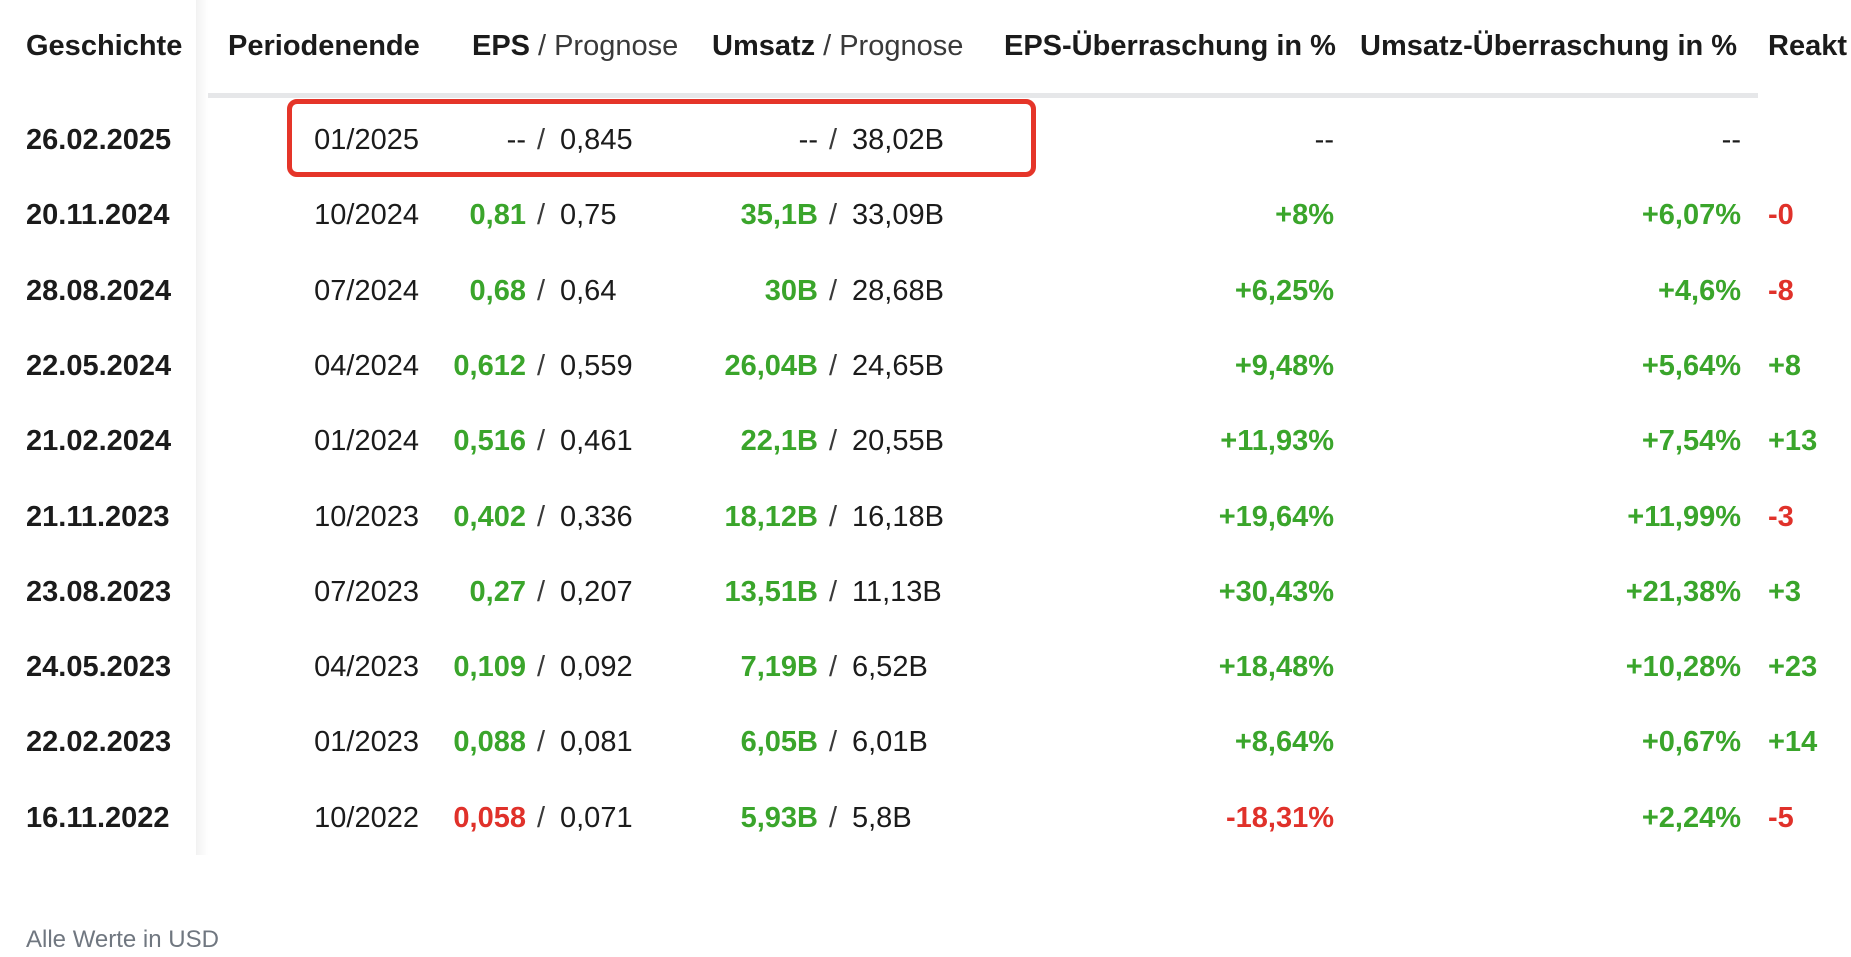 This screenshot has width=1851, height=957. What do you see at coordinates (1807, 46) in the screenshot?
I see `column-header-reaction: Reakt` at bounding box center [1807, 46].